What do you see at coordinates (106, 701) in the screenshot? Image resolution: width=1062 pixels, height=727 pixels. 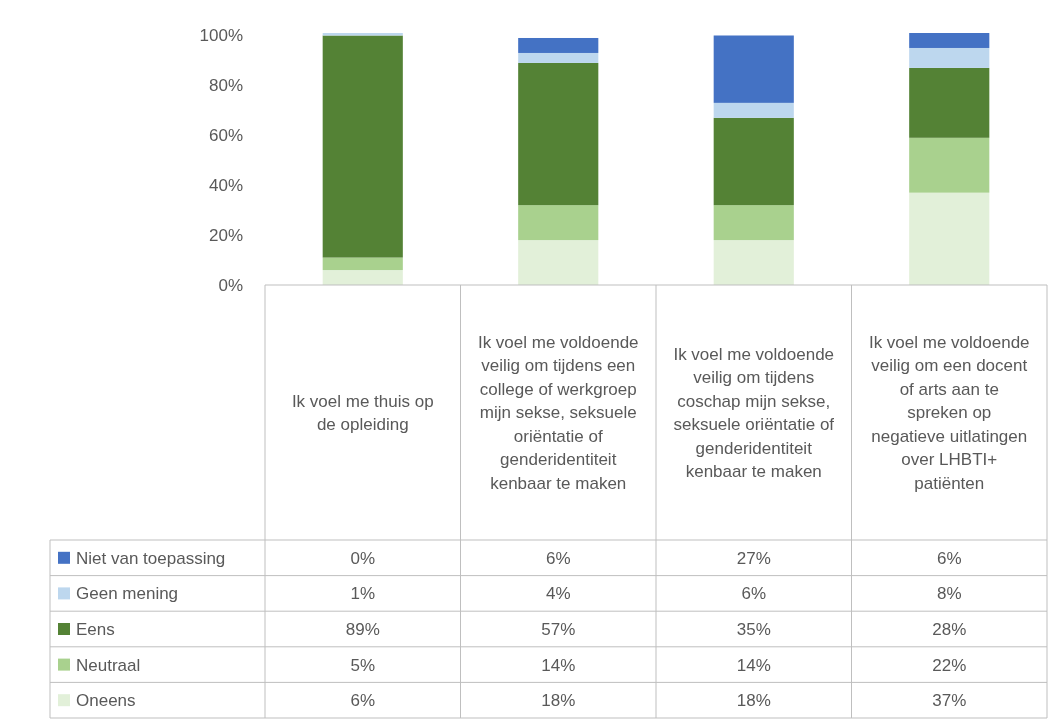 I see `legend-label: Oneens` at bounding box center [106, 701].